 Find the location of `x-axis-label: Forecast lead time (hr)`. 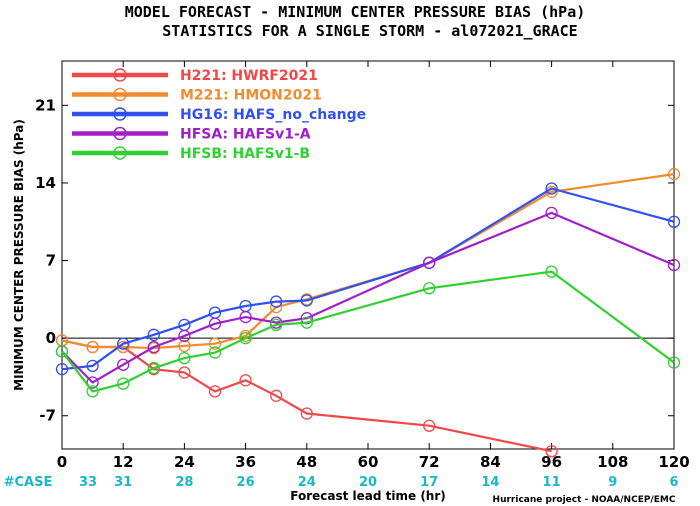

x-axis-label: Forecast lead time (hr) is located at coordinates (368, 496).